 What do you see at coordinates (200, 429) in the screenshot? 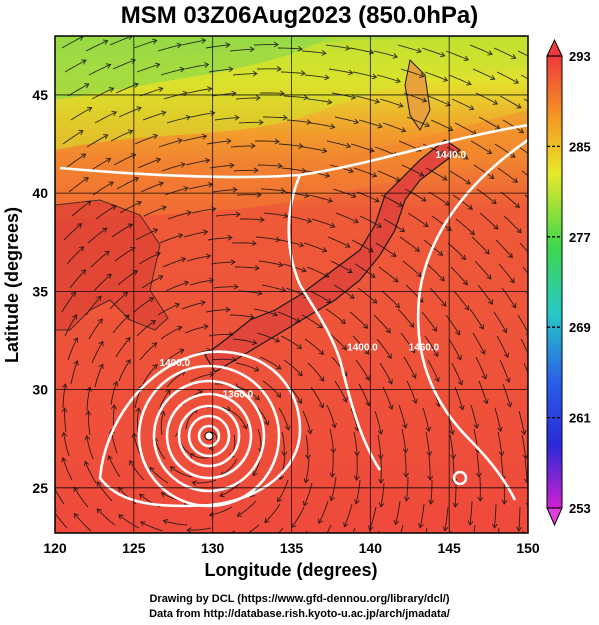
I see `contour-1400-inner` at bounding box center [200, 429].